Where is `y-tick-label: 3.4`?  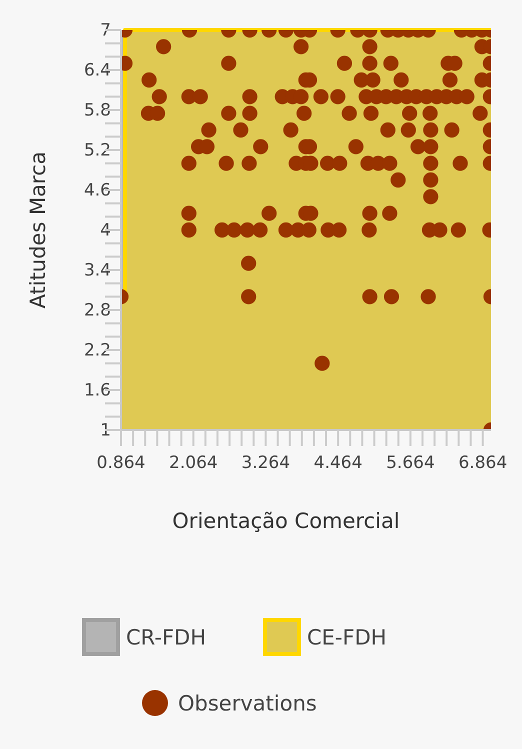 y-tick-label: 3.4 is located at coordinates (97, 270).